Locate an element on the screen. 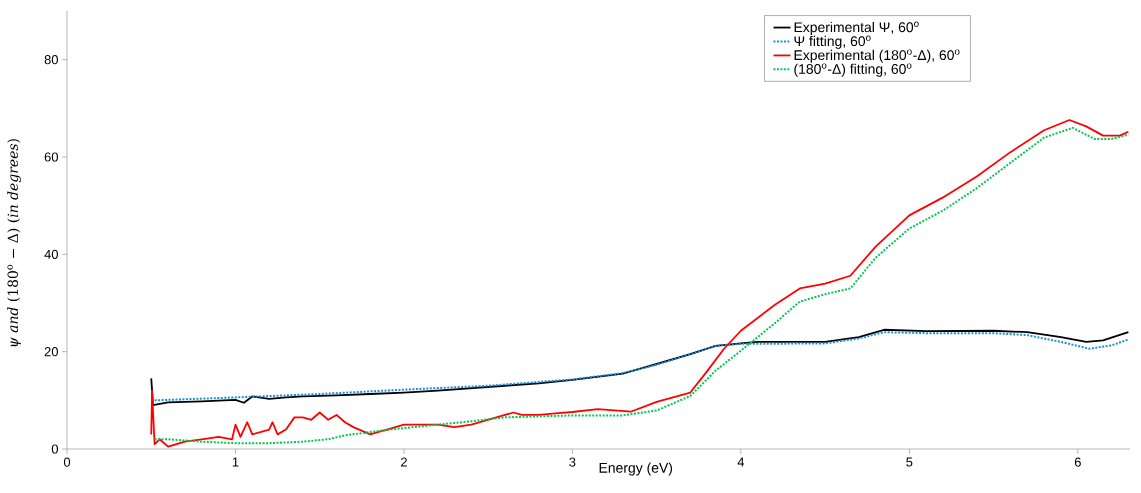 The height and width of the screenshot is (493, 1141). y-tick-label: 20 is located at coordinates (51, 352).